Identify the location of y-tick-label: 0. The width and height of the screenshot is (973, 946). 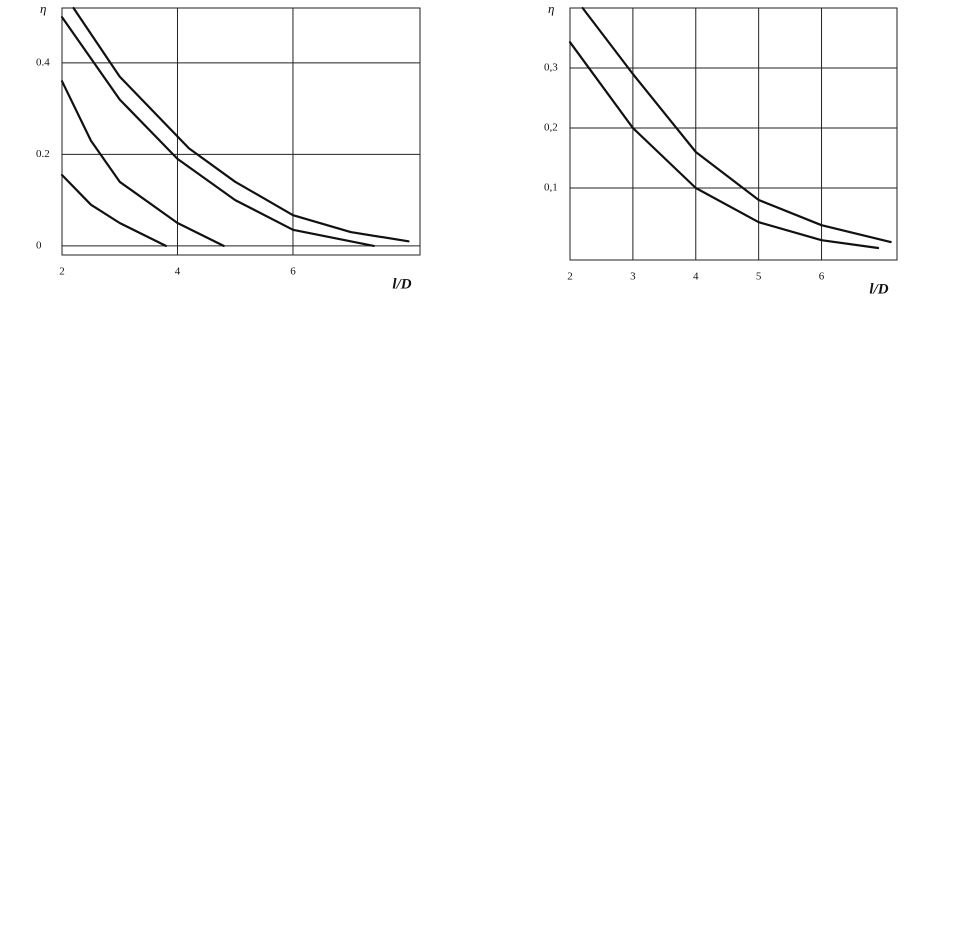
(39, 245).